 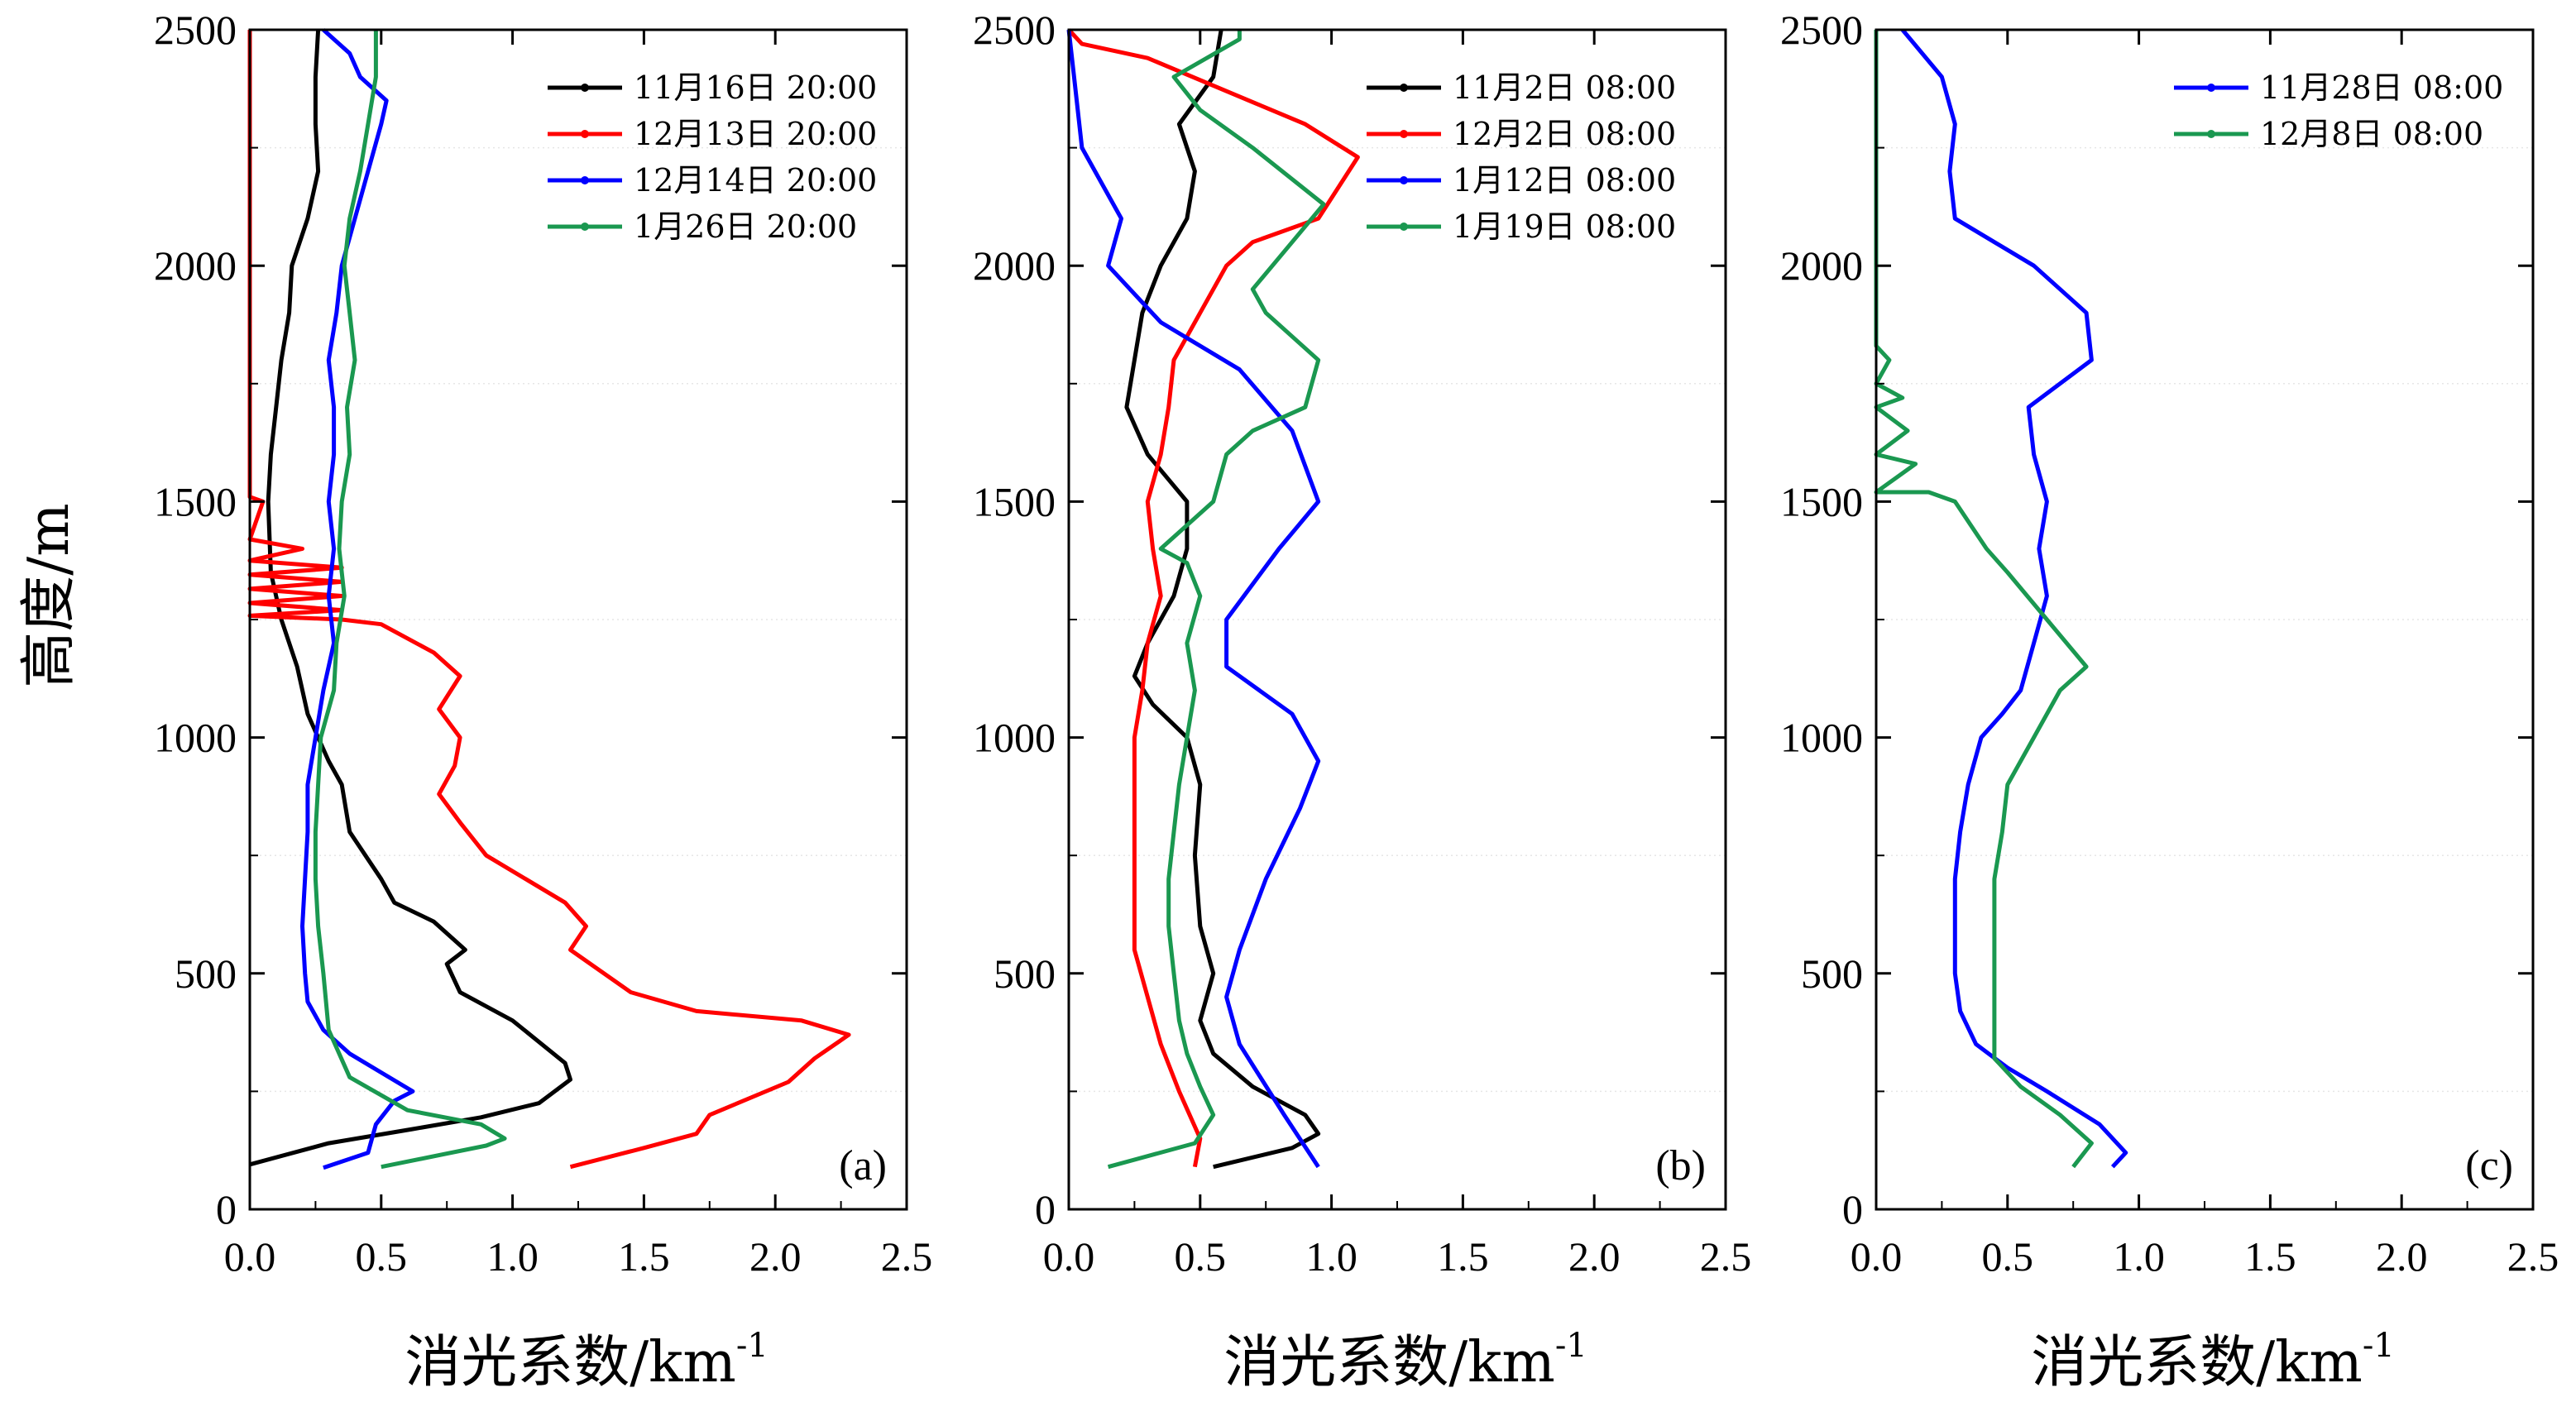 What do you see at coordinates (863, 1165) in the screenshot?
I see `panel-label: (a)` at bounding box center [863, 1165].